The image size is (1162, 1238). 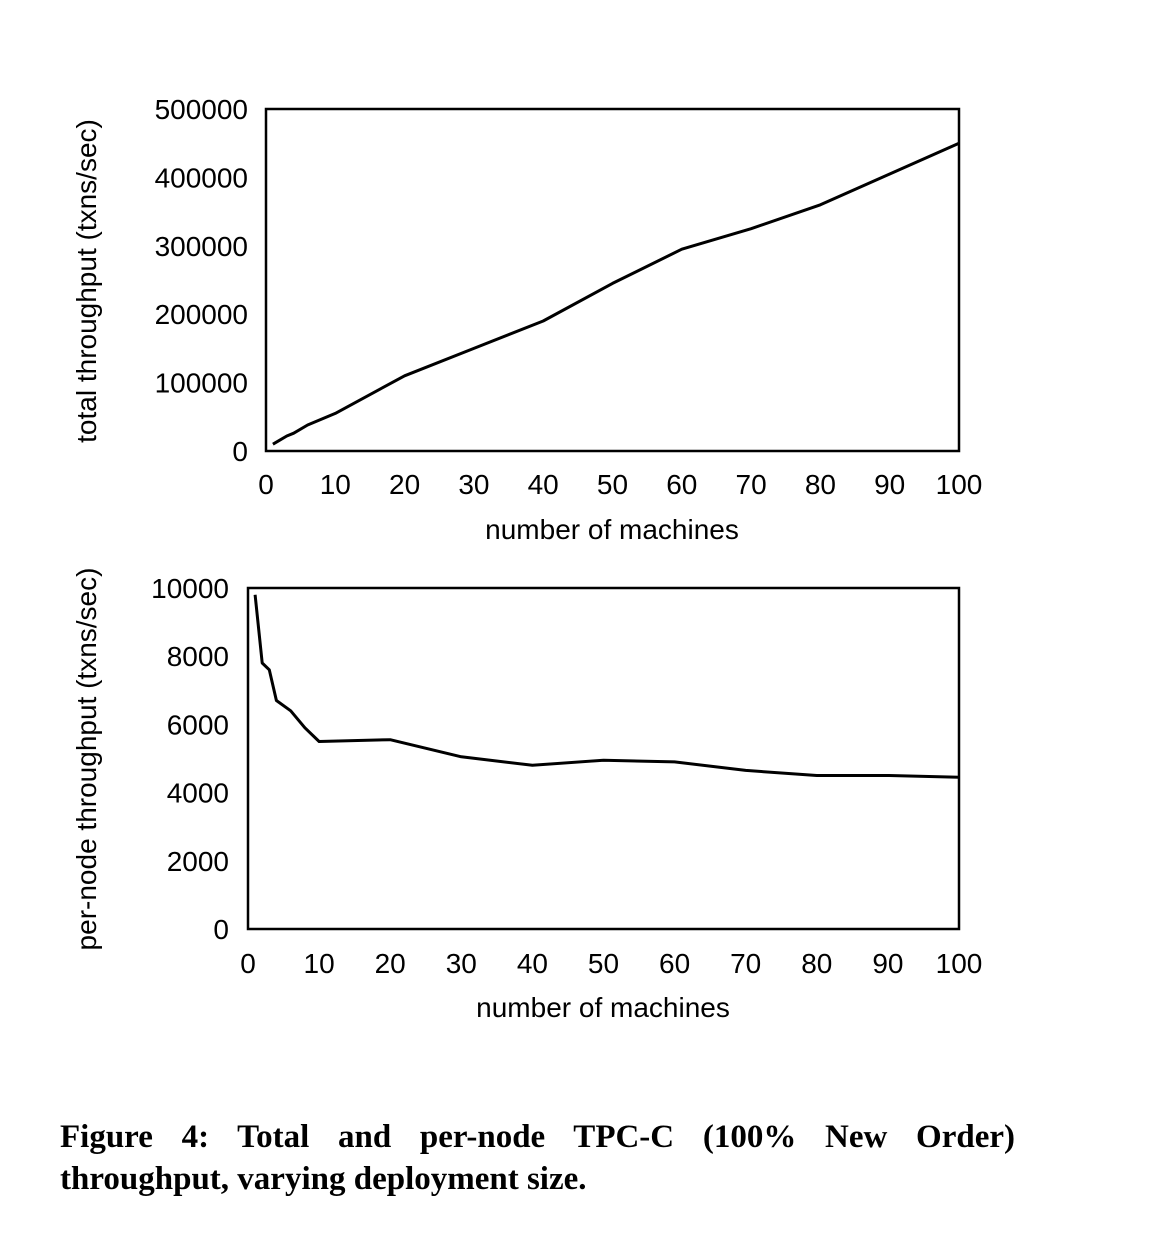 I want to click on x-tick-label-total: 70, so click(x=751, y=484).